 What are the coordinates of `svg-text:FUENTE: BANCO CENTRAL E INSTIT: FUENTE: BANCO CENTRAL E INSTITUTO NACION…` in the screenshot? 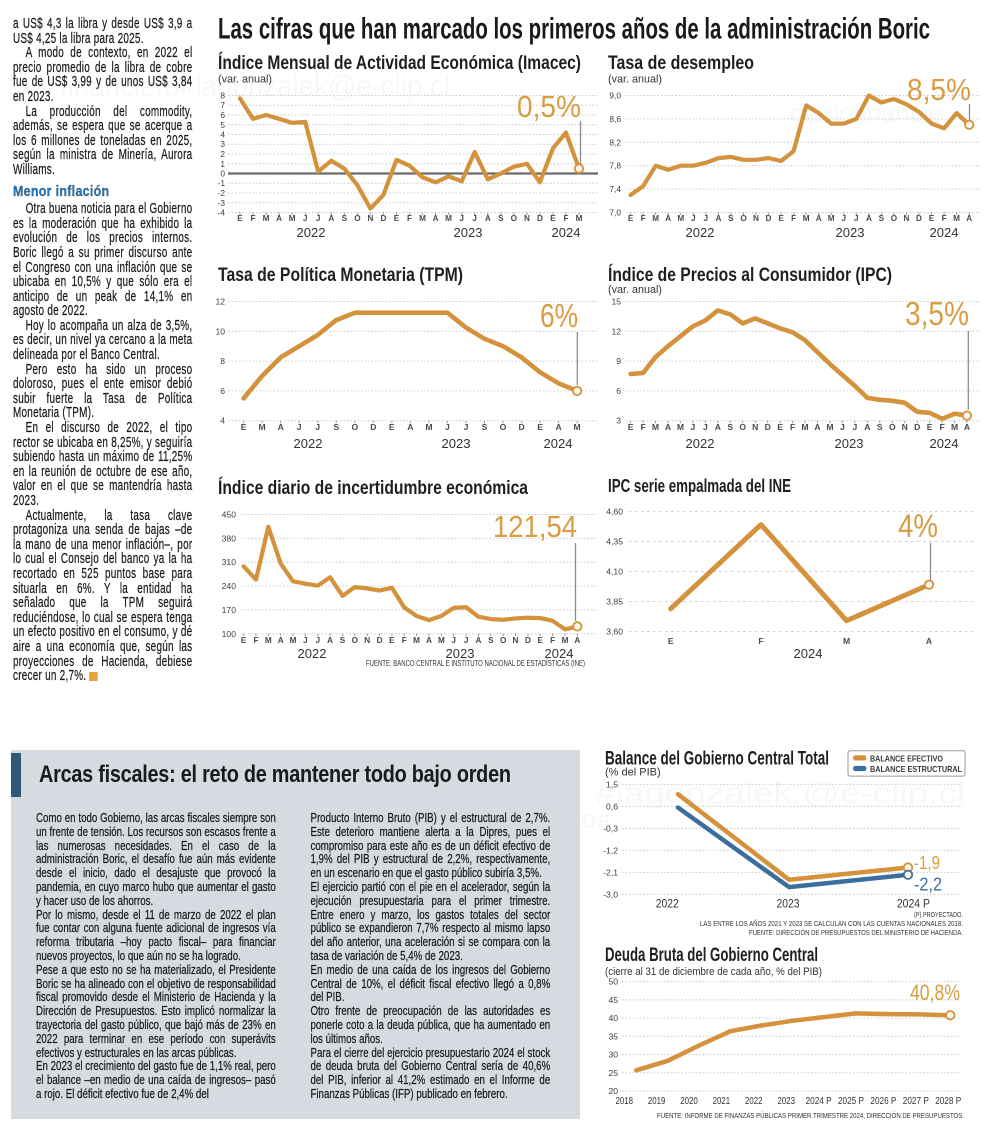 It's located at (475, 663).